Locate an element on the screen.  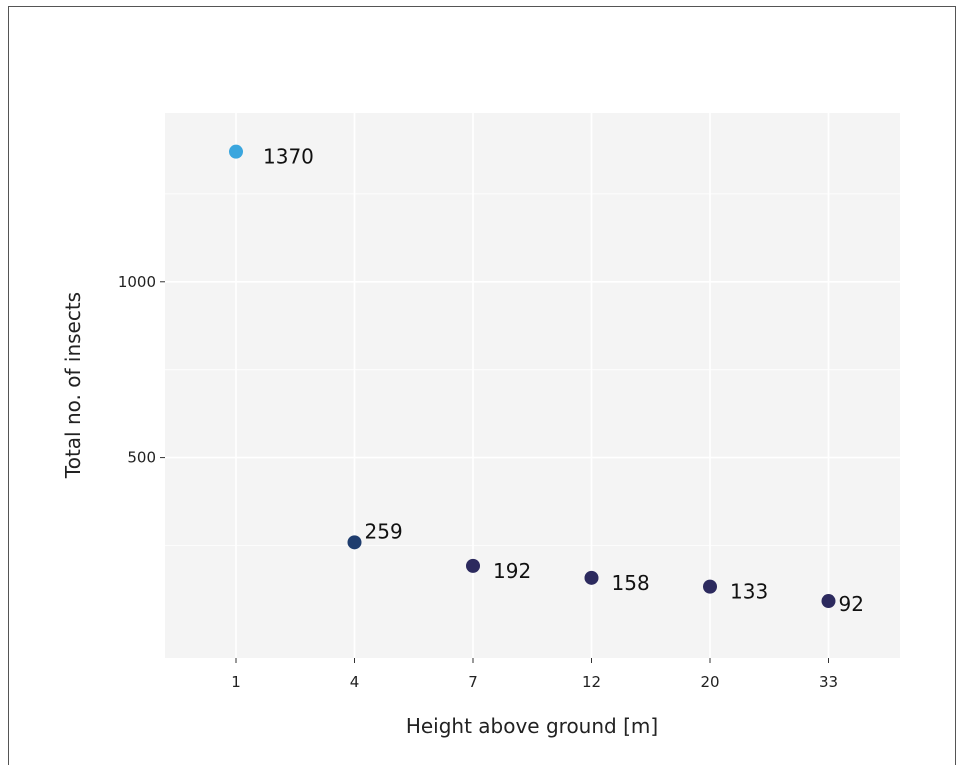
x-axis-title: Height above ground [m] is located at coordinates (532, 726).